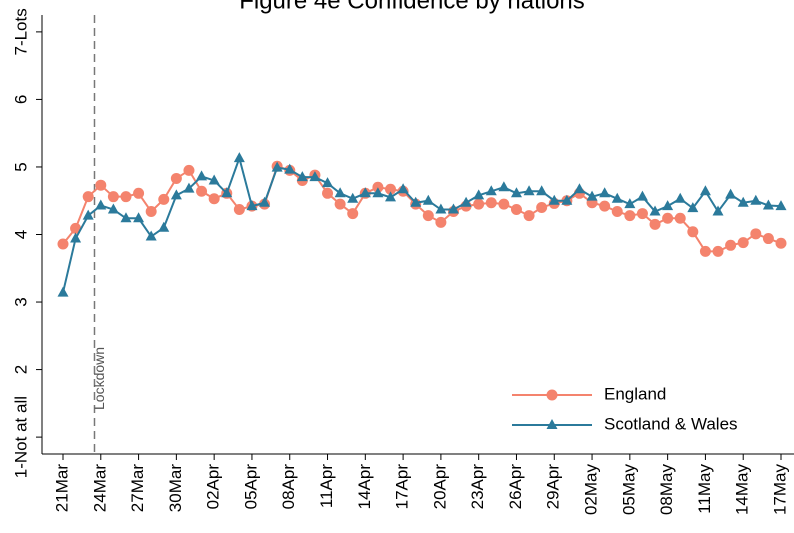 The image size is (794, 533). Describe the element at coordinates (175, 488) in the screenshot. I see `x-tick-label: 30Mar` at that location.